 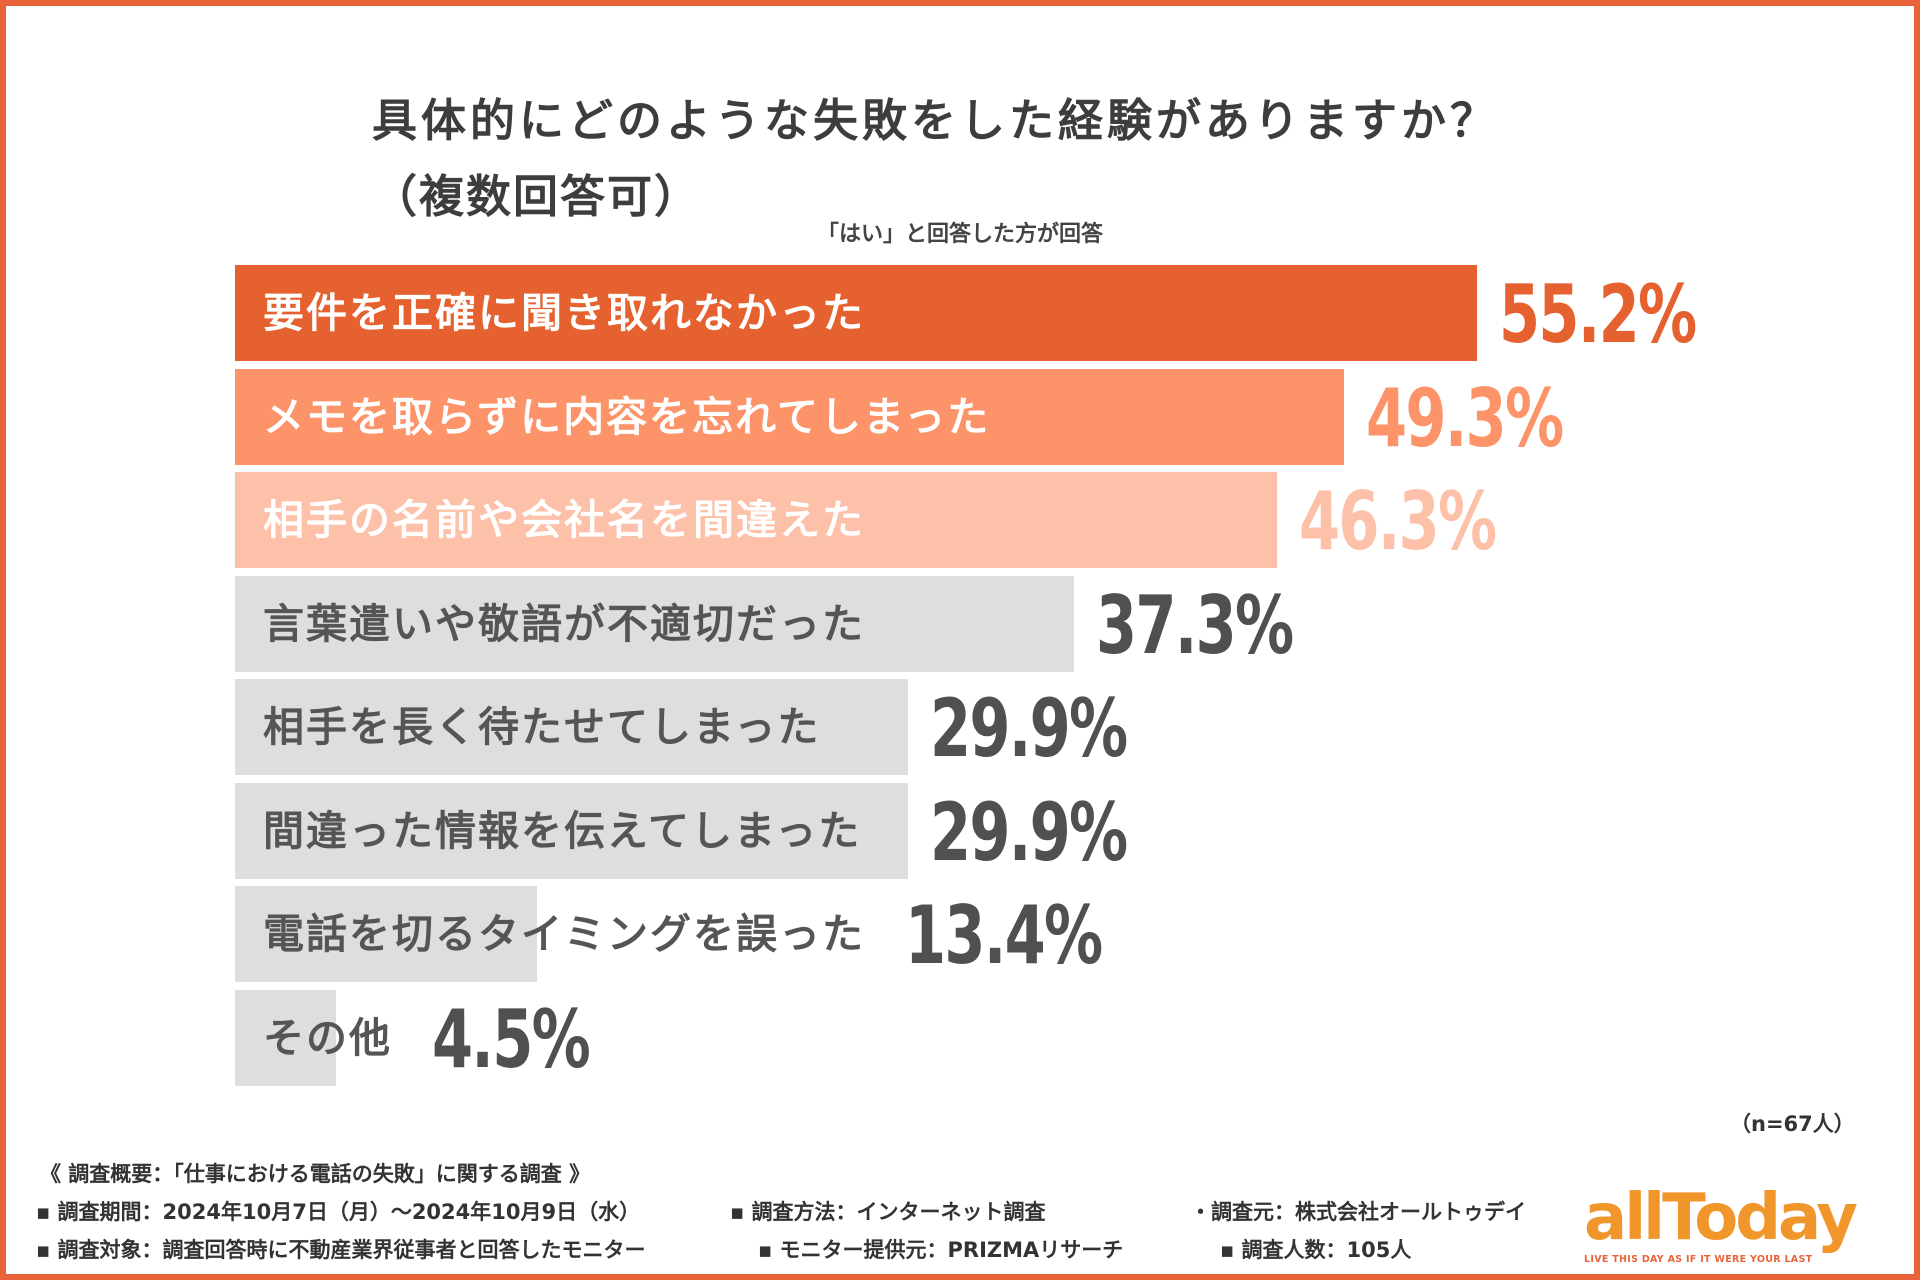 I want to click on survey-method: ▪ 調査方法：インターネット調査, so click(x=888, y=1212).